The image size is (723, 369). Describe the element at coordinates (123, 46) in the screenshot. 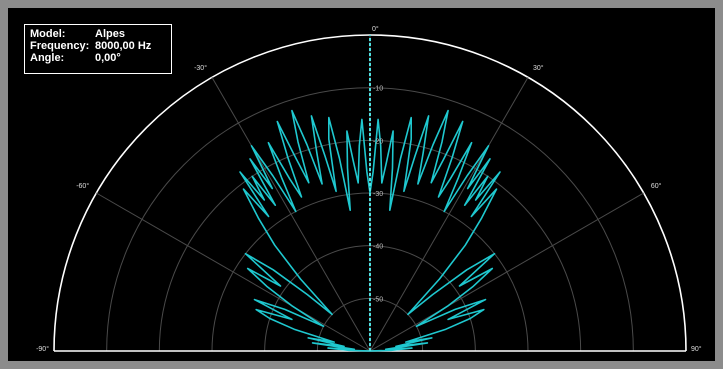

I see `frequency-value: 8000,00 Hz` at that location.